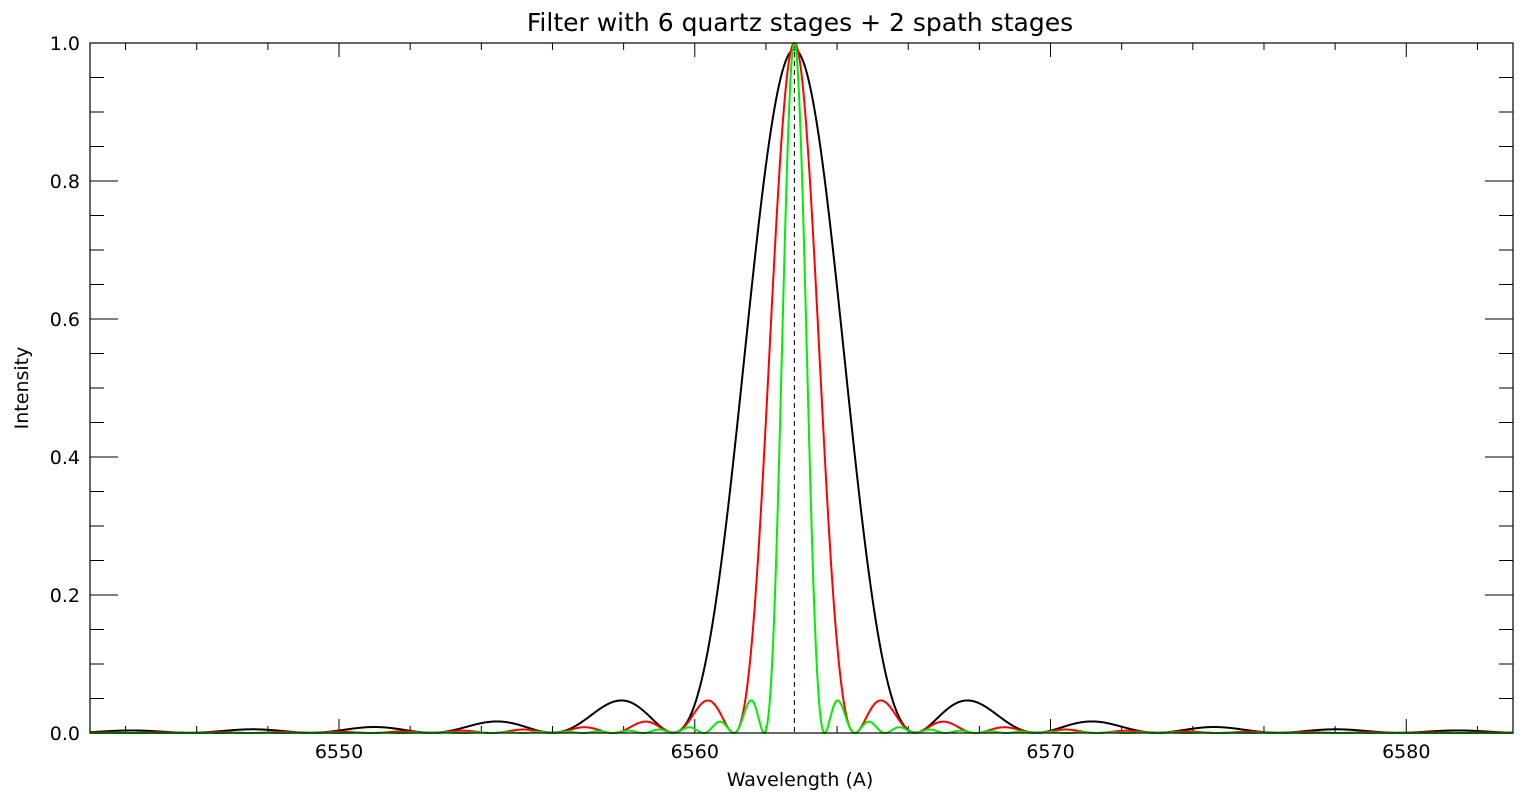  Describe the element at coordinates (65, 44) in the screenshot. I see `y-tick-label: 1.0` at that location.